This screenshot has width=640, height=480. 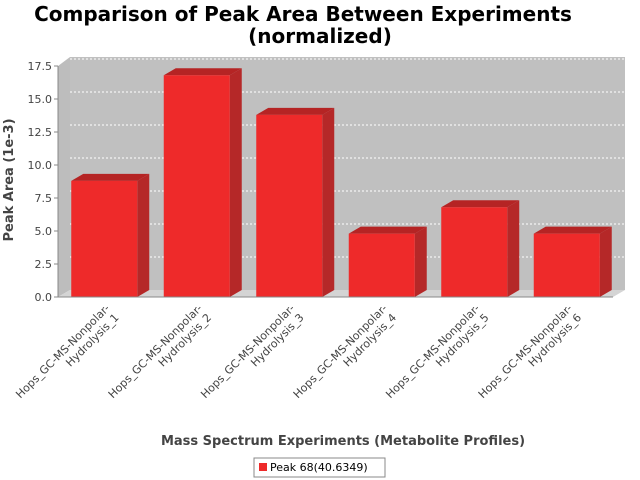 I want to click on legend-box, so click(x=319, y=467).